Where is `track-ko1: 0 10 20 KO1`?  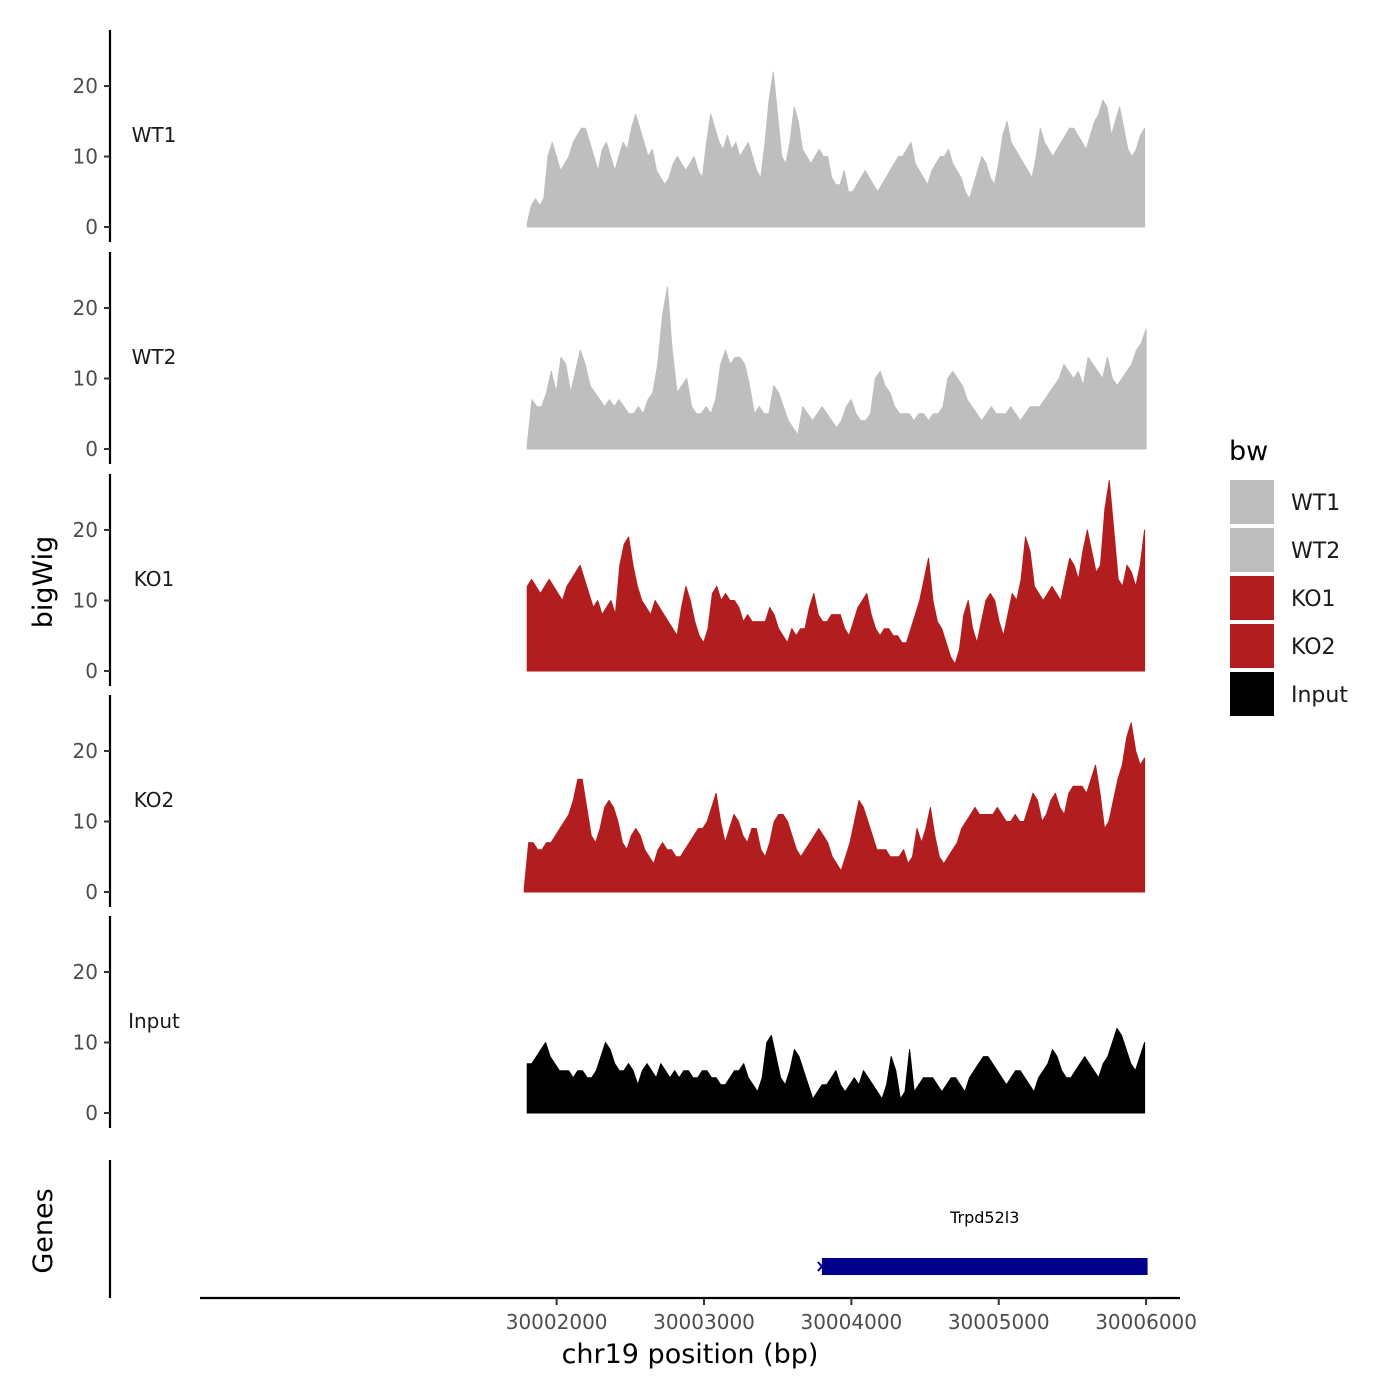
track-ko1: 0 10 20 KO1 is located at coordinates (609, 580).